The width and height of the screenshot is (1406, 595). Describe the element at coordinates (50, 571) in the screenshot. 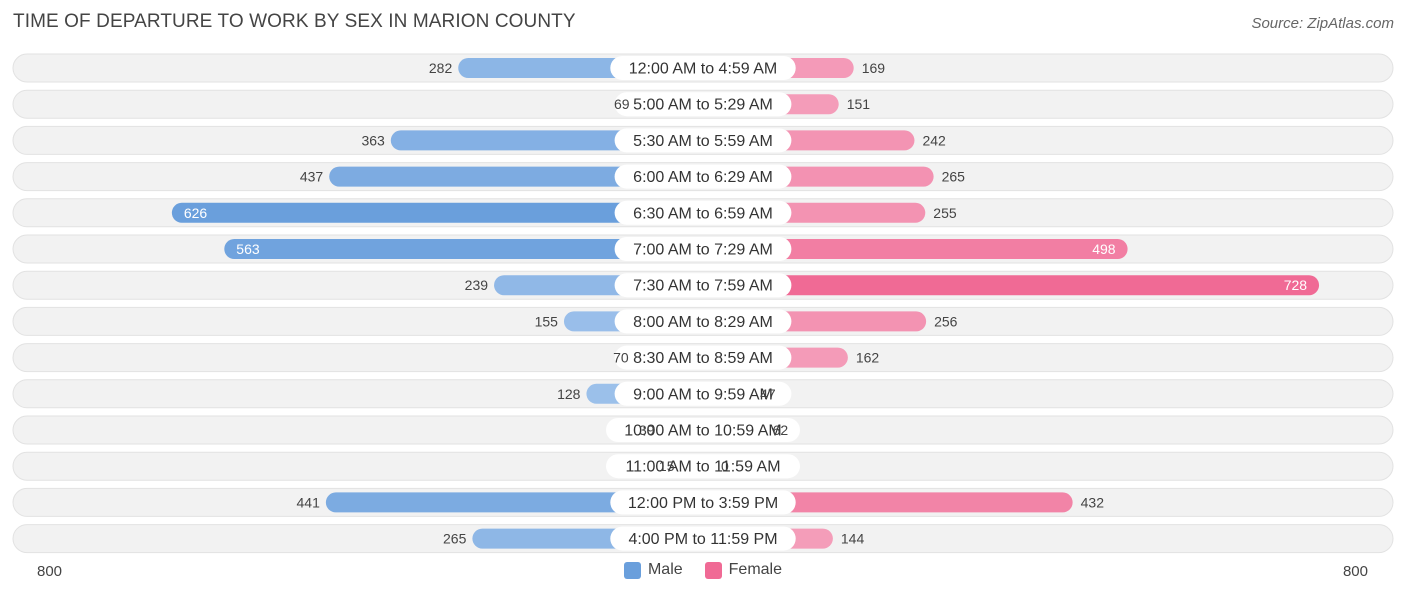

I see `axis-label-left: 800` at that location.